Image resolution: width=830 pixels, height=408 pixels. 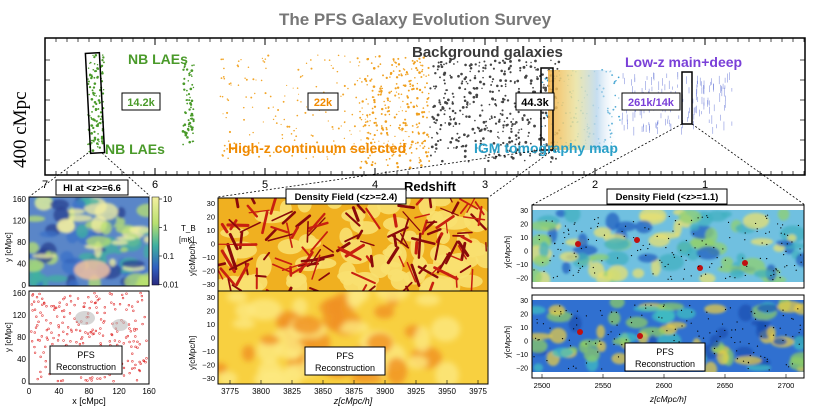 I want to click on igm-dot, so click(x=546, y=115).